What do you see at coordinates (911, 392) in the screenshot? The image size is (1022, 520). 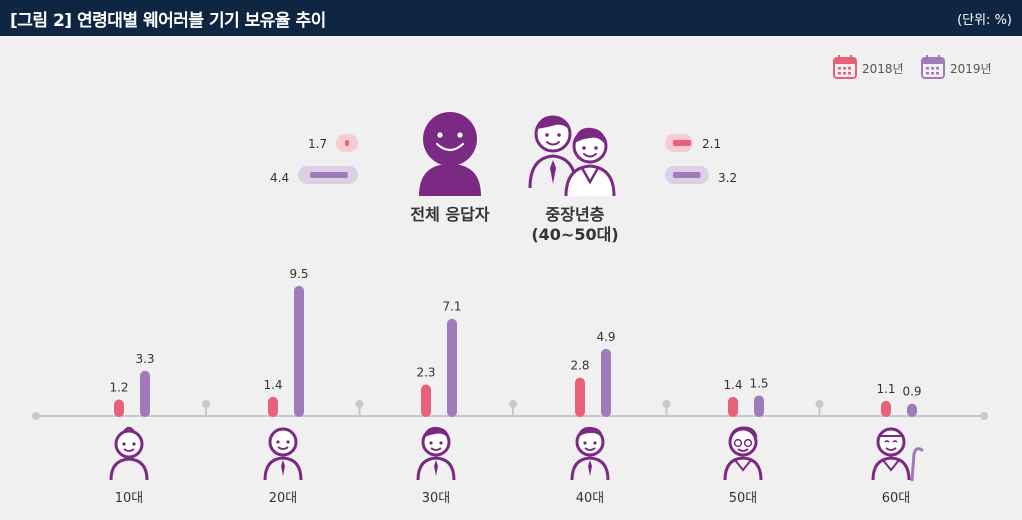 I see `value-label-2019-60대: 0.9` at bounding box center [911, 392].